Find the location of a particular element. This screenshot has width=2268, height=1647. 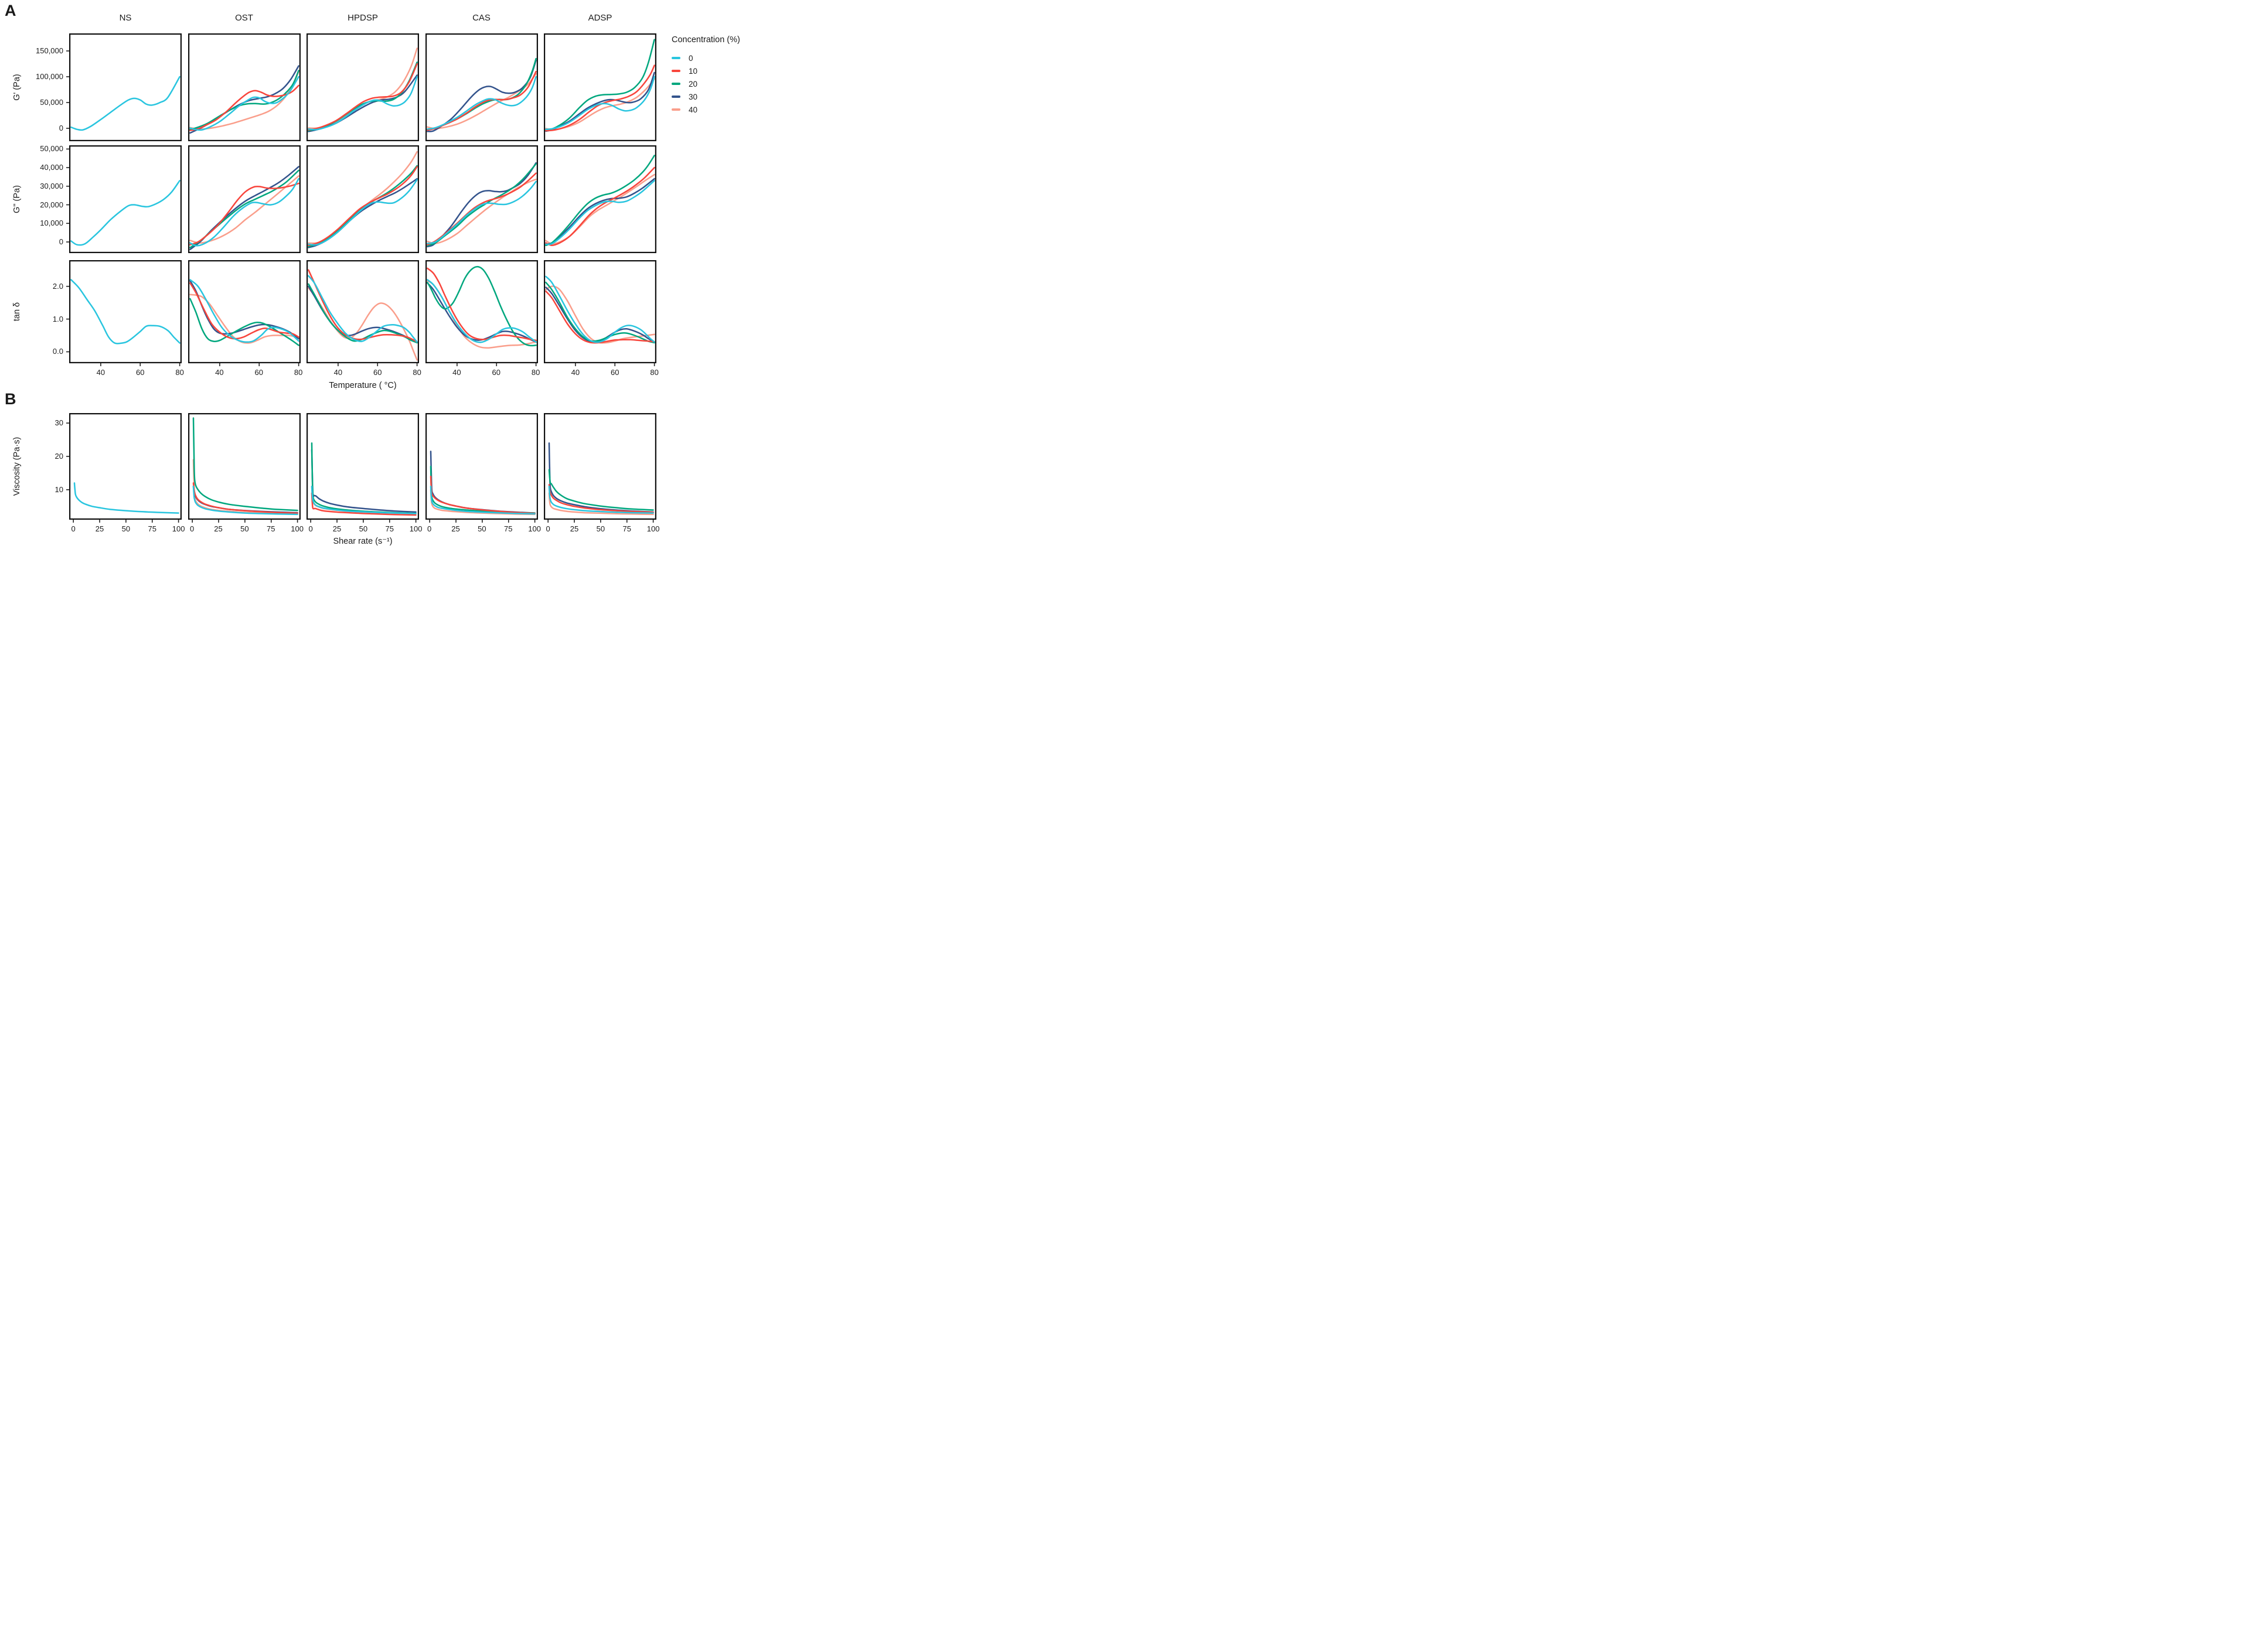

subplot-HPDSP-g-prime is located at coordinates (363, 87).